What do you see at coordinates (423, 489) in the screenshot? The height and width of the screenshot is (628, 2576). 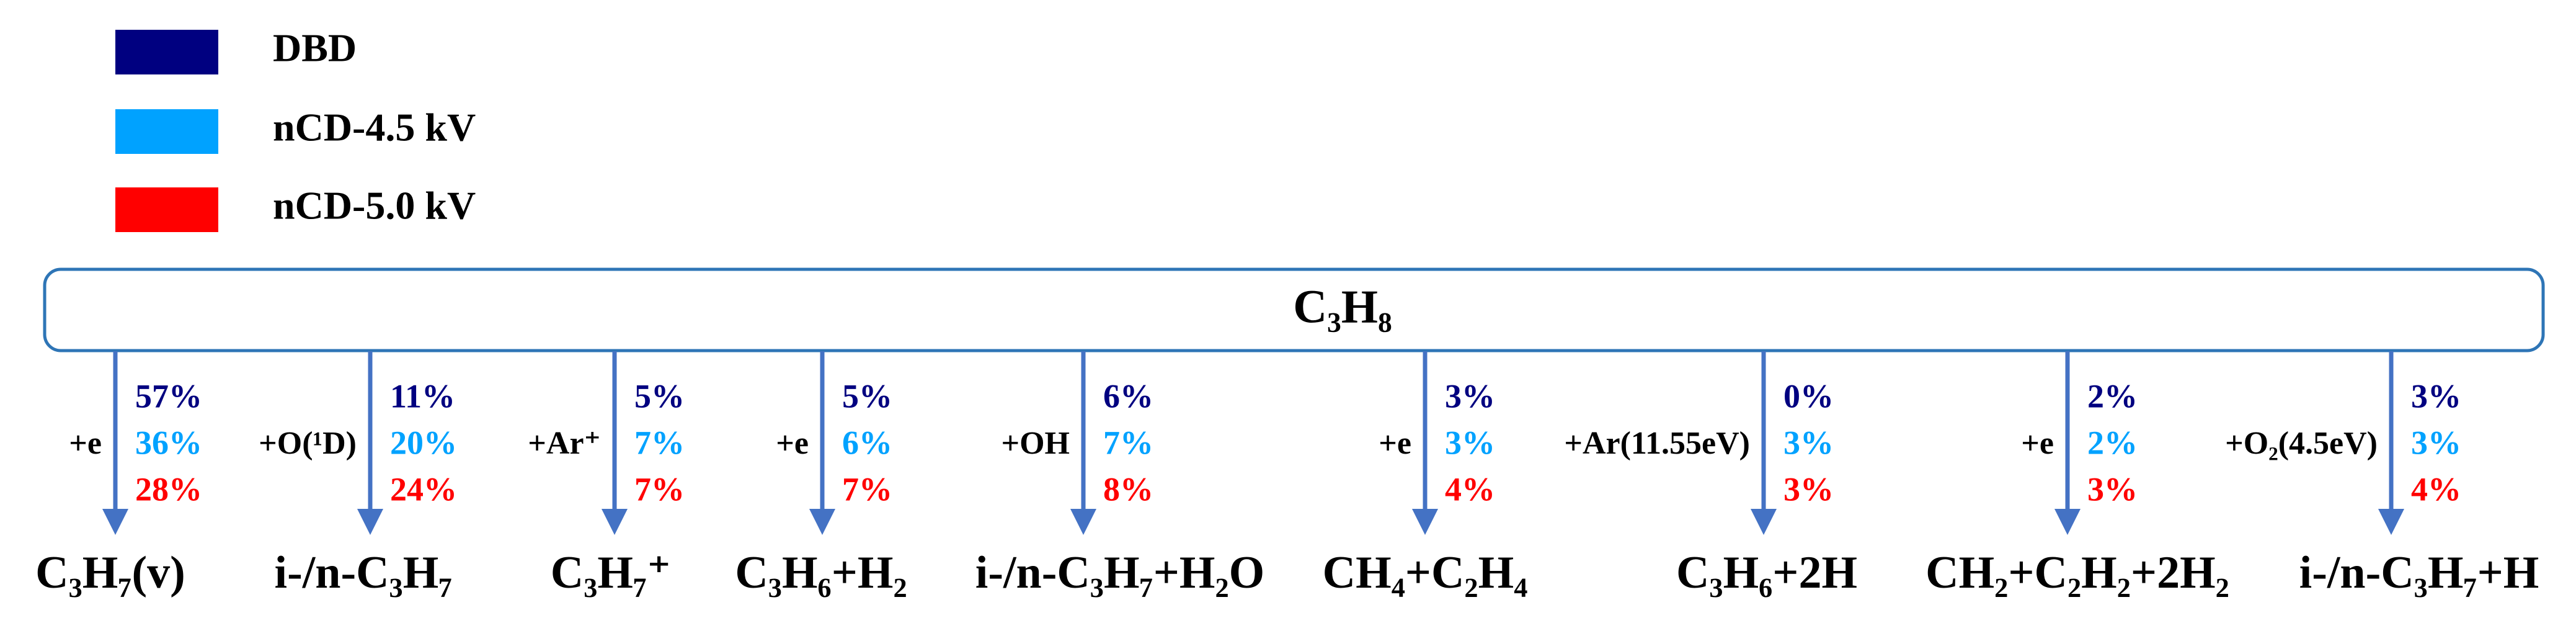 I see `percentage: 24%` at bounding box center [423, 489].